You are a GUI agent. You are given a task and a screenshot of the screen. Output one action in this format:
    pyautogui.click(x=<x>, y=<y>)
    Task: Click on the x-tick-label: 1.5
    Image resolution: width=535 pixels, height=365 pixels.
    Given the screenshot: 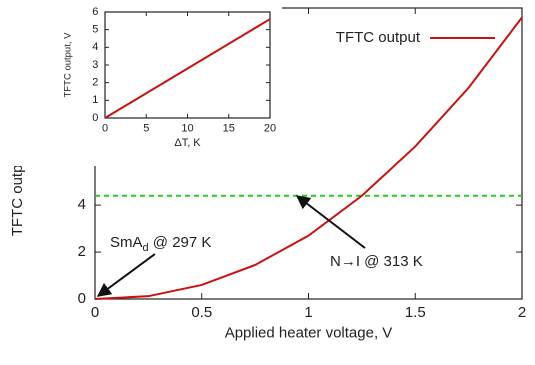 What is the action you would take?
    pyautogui.click(x=415, y=312)
    